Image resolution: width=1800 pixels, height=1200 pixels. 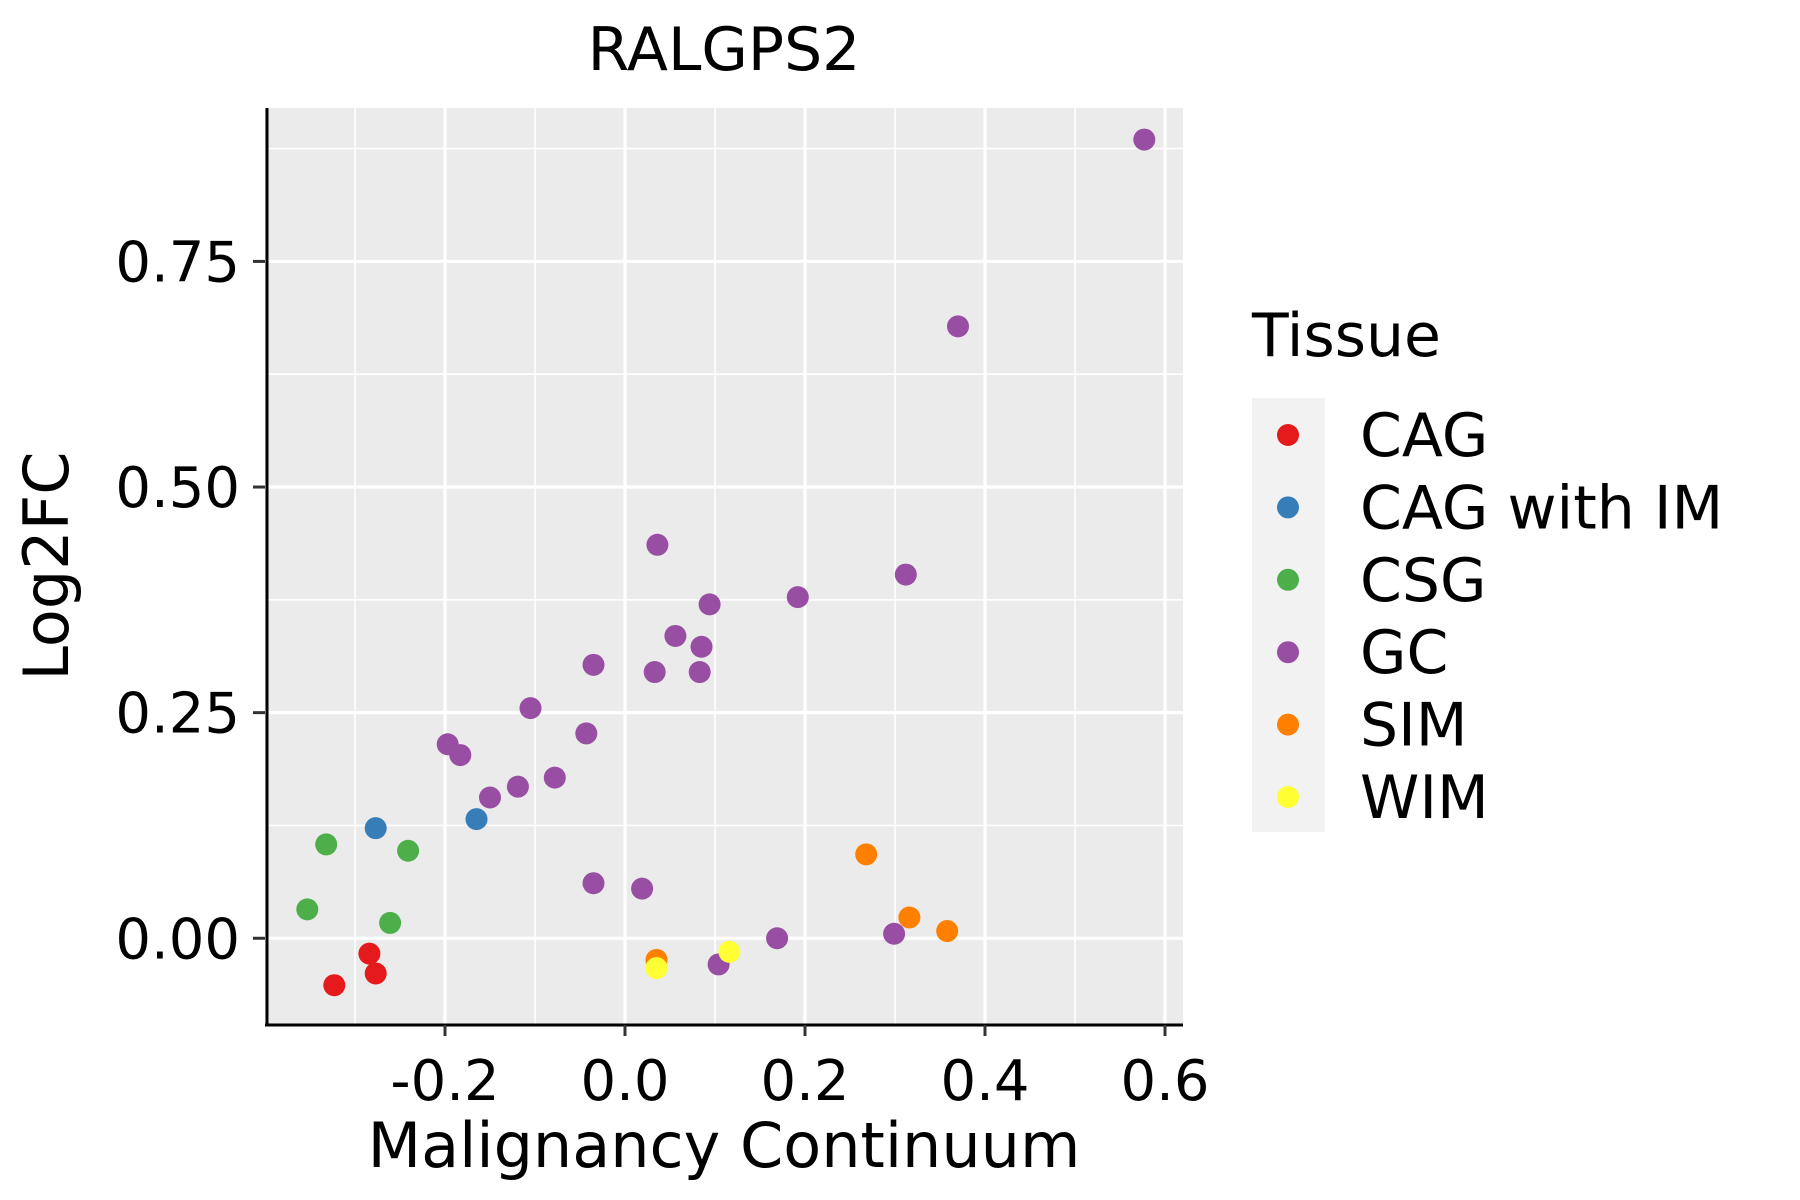 I want to click on y-ticks: 0.00 0.25 0.50 0.75, so click(x=190, y=601).